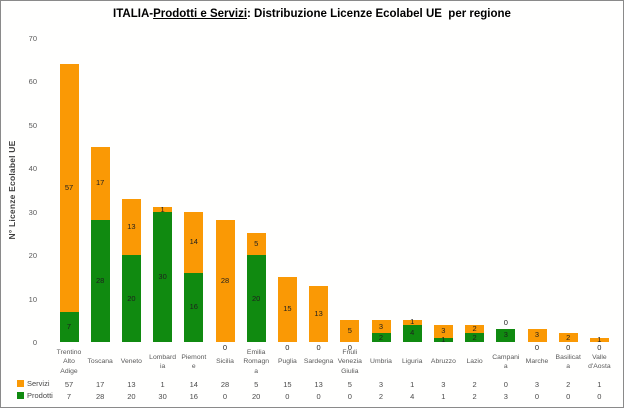 This screenshot has height=408, width=624. What do you see at coordinates (256, 362) in the screenshot?
I see `x-tick-label: Emilia Romagn a` at bounding box center [256, 362].